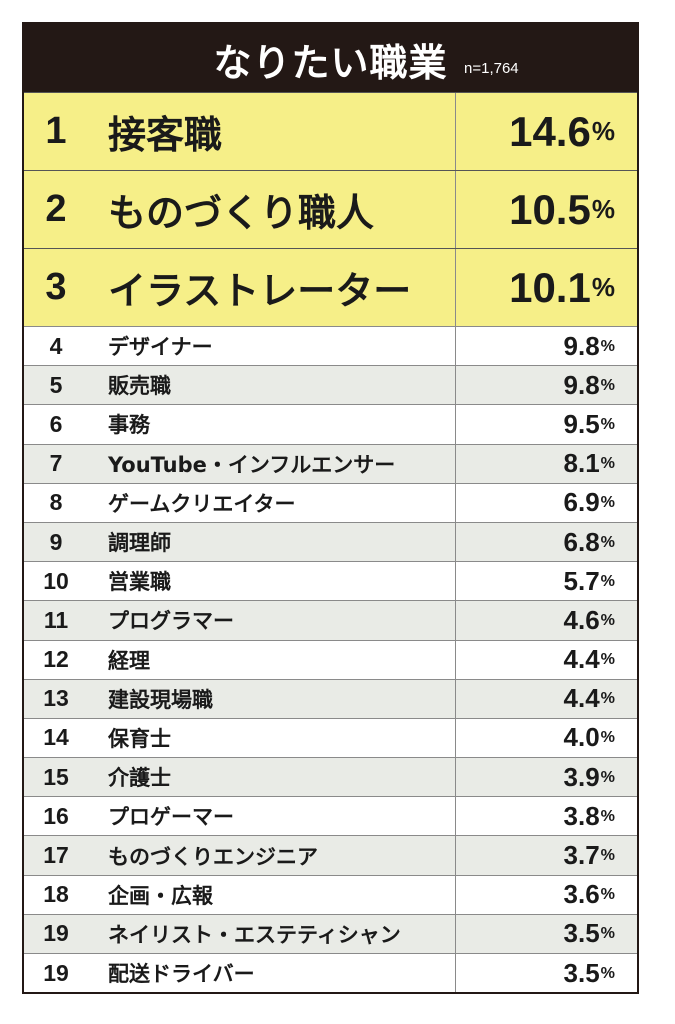 The width and height of the screenshot is (675, 1024). What do you see at coordinates (581, 776) in the screenshot?
I see `percent-value: 3.9` at bounding box center [581, 776].